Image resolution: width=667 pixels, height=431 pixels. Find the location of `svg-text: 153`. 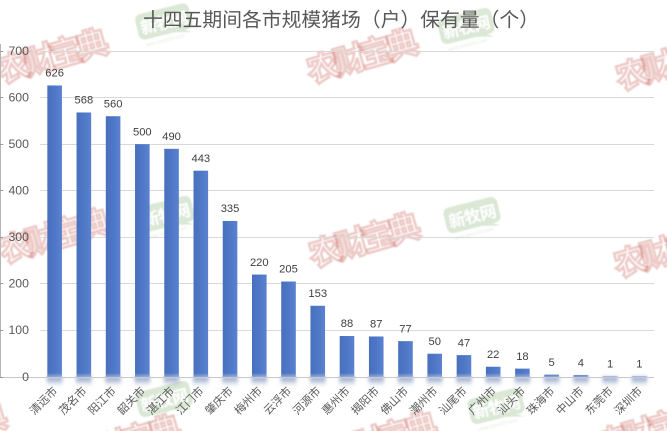

svg-text: 153 is located at coordinates (317, 294).